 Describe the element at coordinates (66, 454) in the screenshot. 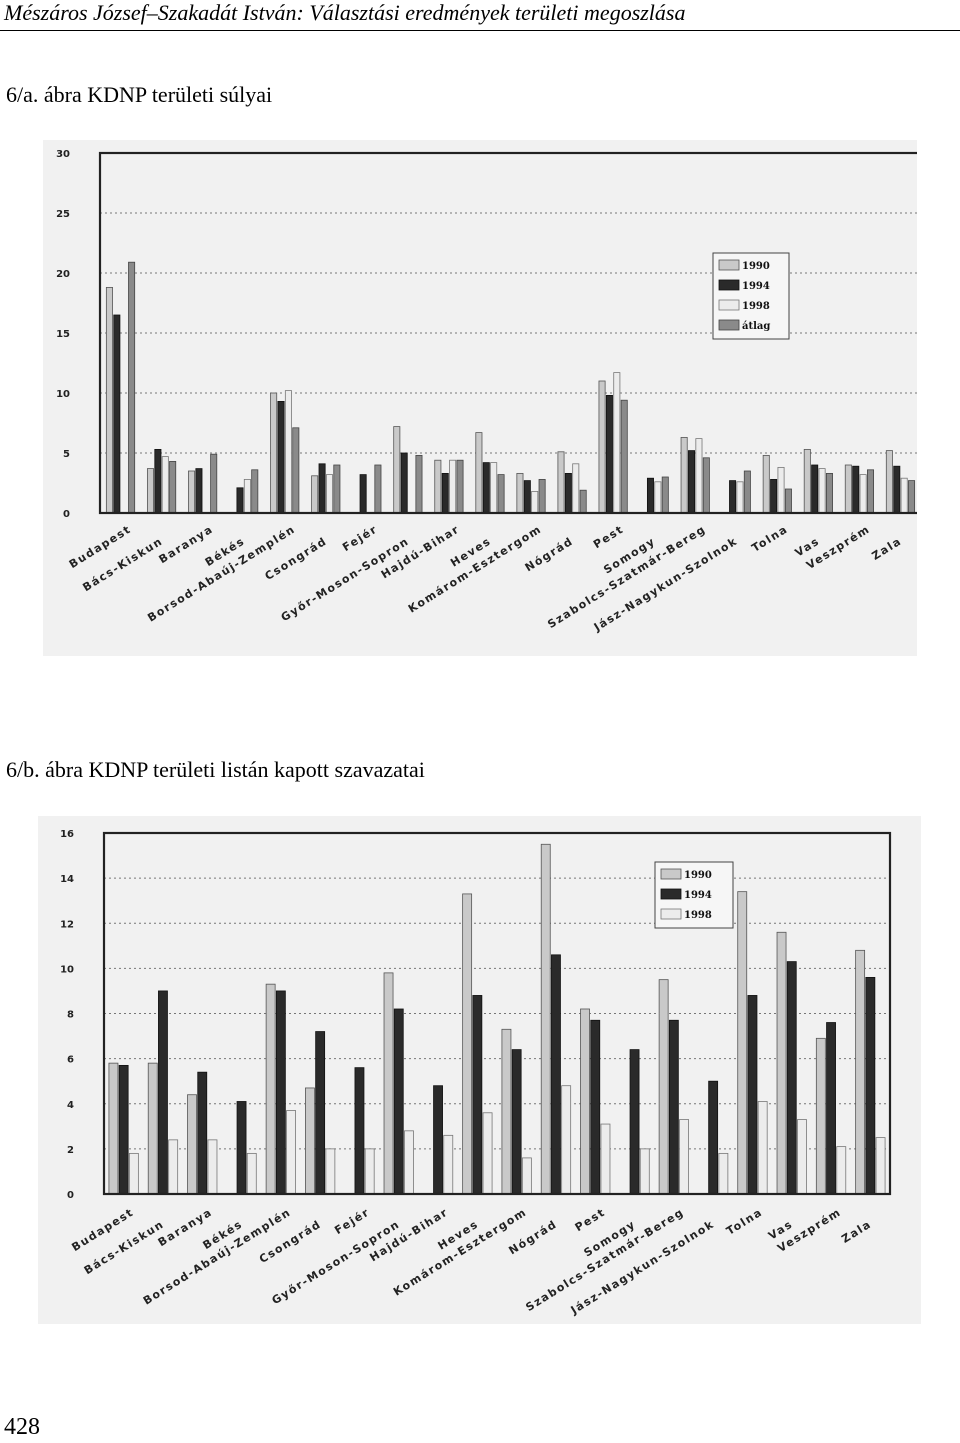

I see `chart-a-ytick-label: 5` at that location.